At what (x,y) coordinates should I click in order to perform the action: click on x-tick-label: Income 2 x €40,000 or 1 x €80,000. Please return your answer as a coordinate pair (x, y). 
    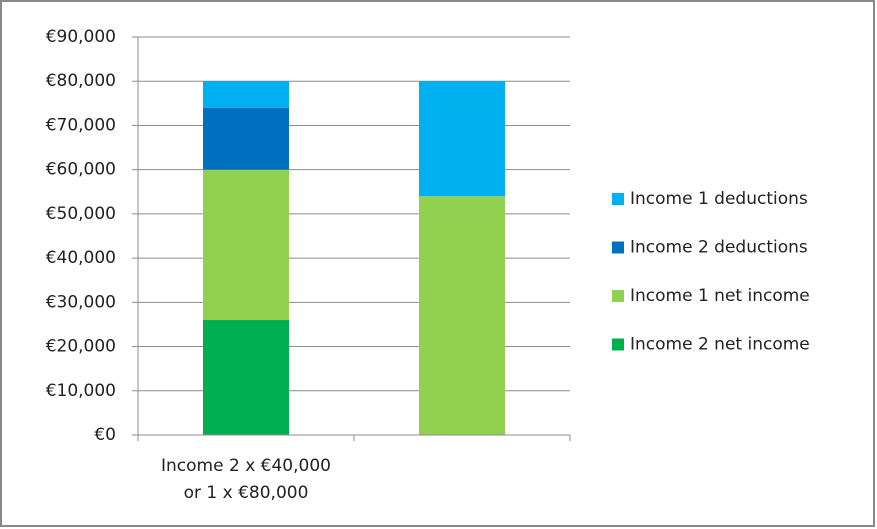
    Looking at the image, I should click on (246, 479).